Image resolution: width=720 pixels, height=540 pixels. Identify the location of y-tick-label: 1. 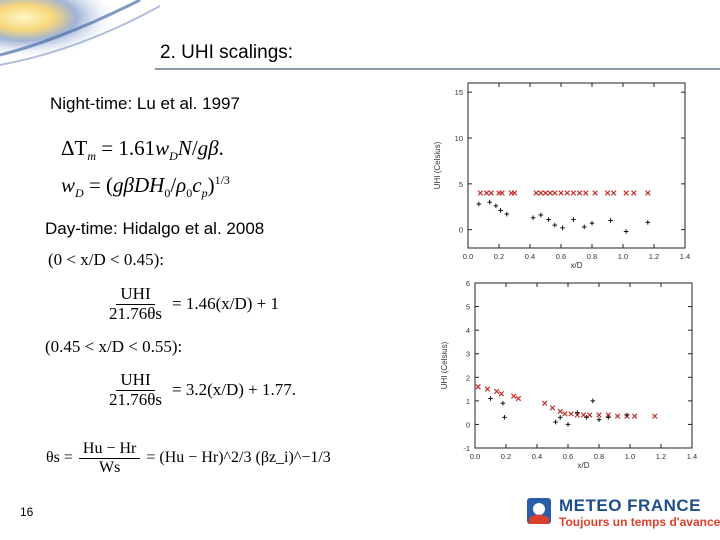
(468, 401).